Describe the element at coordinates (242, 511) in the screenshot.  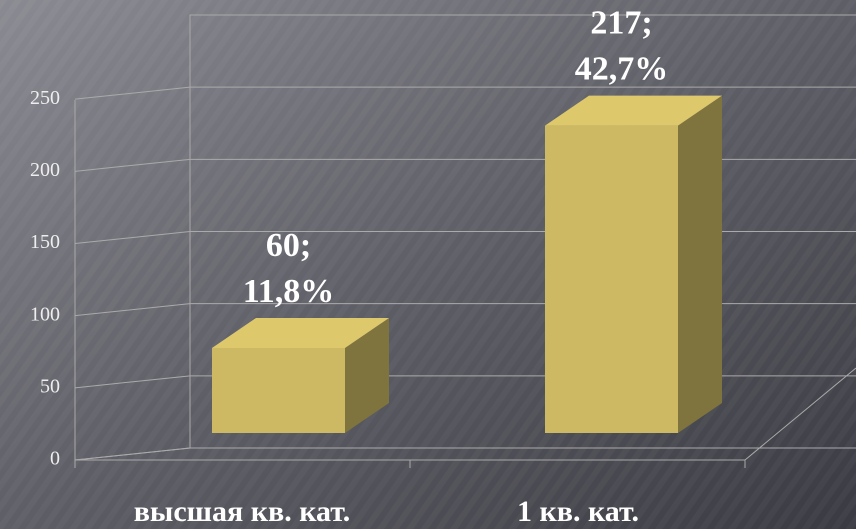
I see `x-tick-label: высшая кв. кат.` at that location.